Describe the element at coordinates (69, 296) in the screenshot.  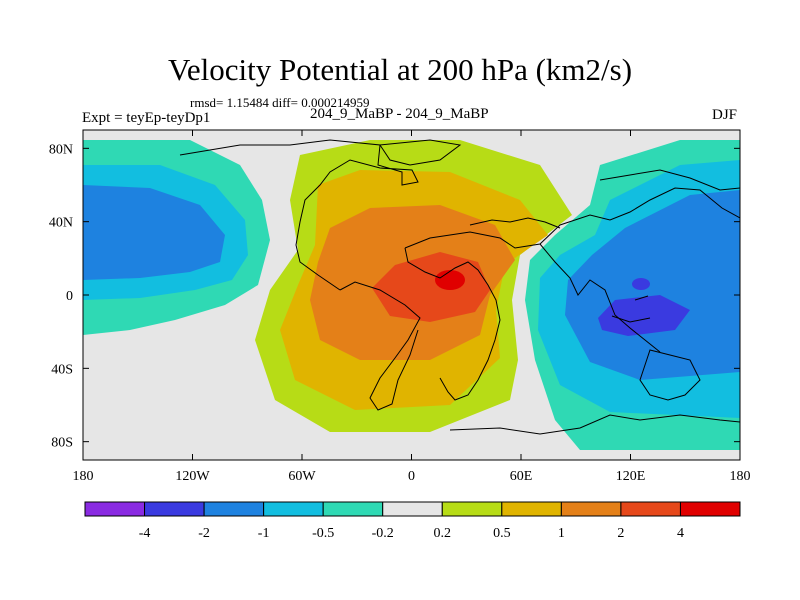
I see `y-tick-label: 0` at that location.